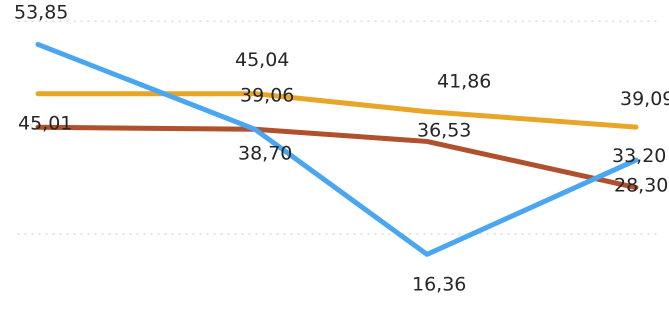 The width and height of the screenshot is (669, 331). What do you see at coordinates (644, 99) in the screenshot?
I see `data-label: 39,09` at bounding box center [644, 99].